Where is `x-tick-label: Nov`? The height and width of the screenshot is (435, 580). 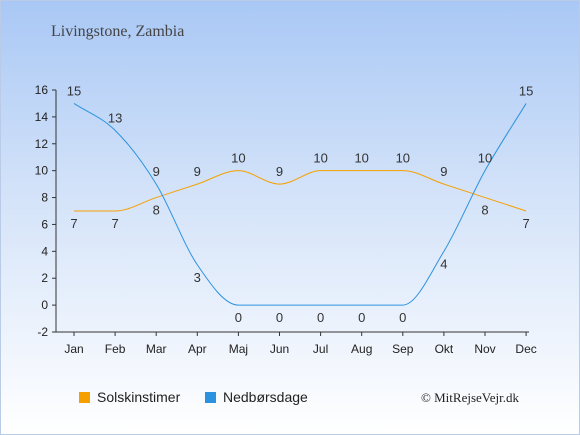 x-tick-label: Nov is located at coordinates (484, 349).